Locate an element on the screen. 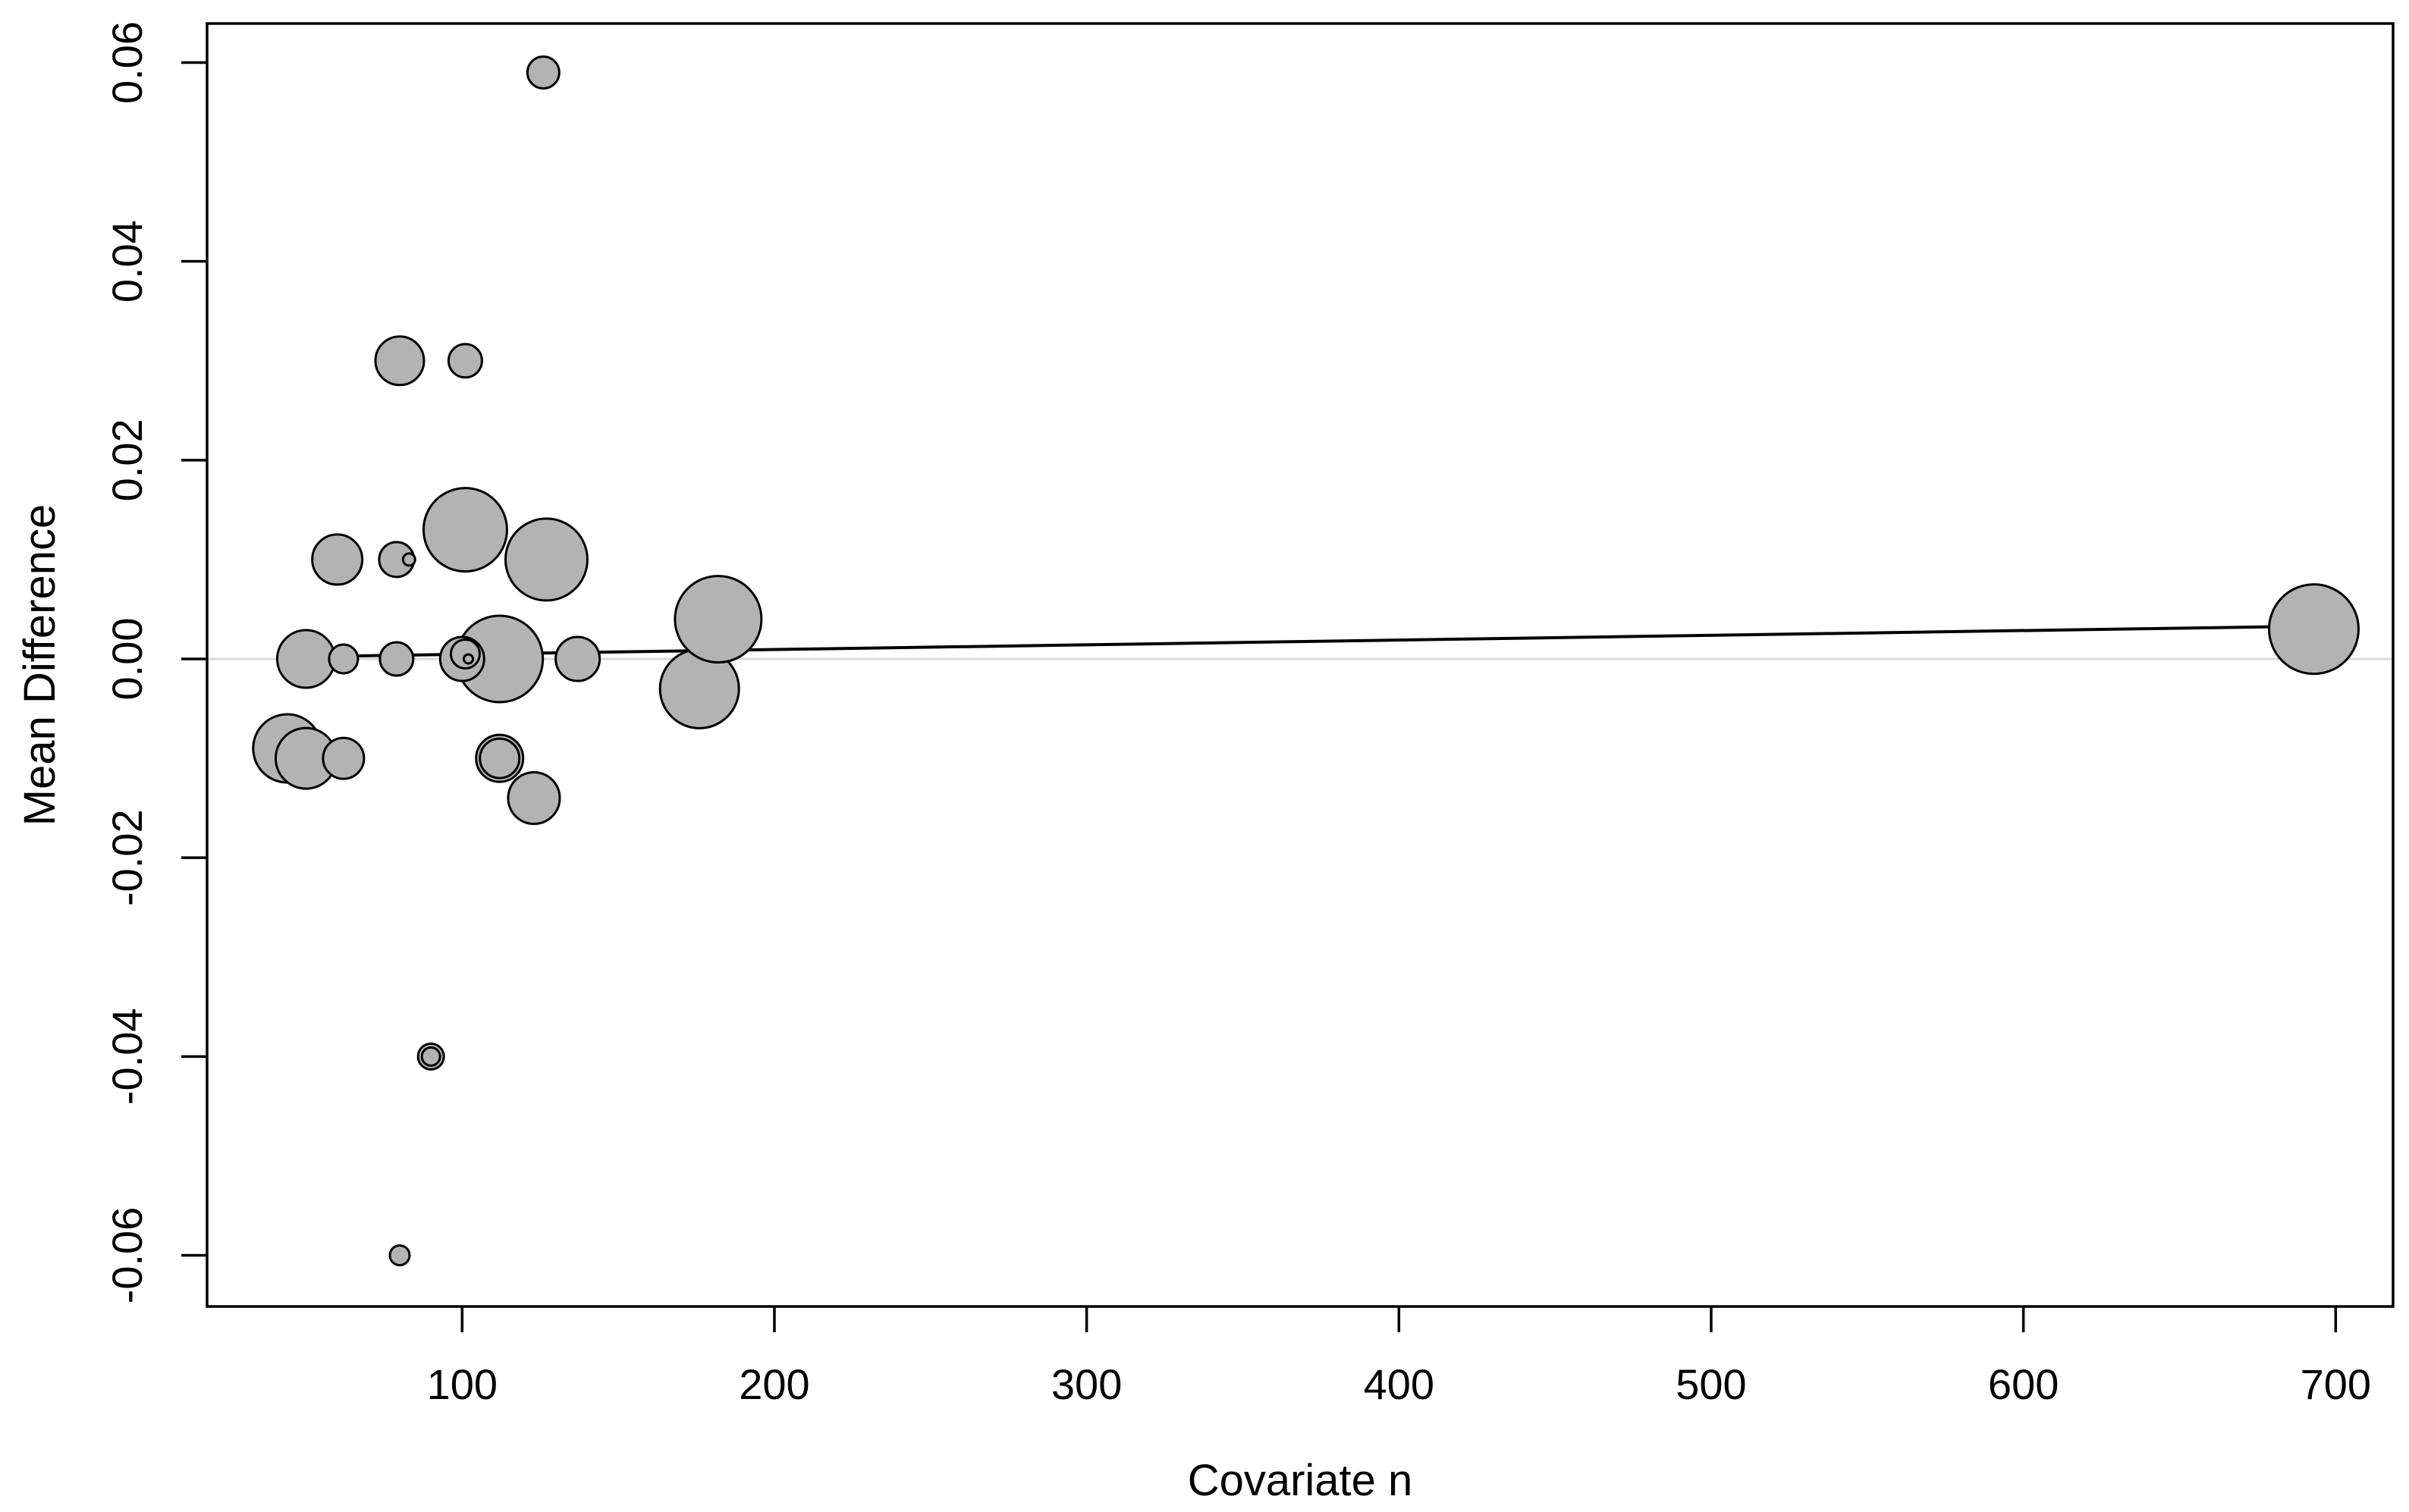 Image resolution: width=2409 pixels, height=1512 pixels. x-tick-label: 200 is located at coordinates (774, 1384).